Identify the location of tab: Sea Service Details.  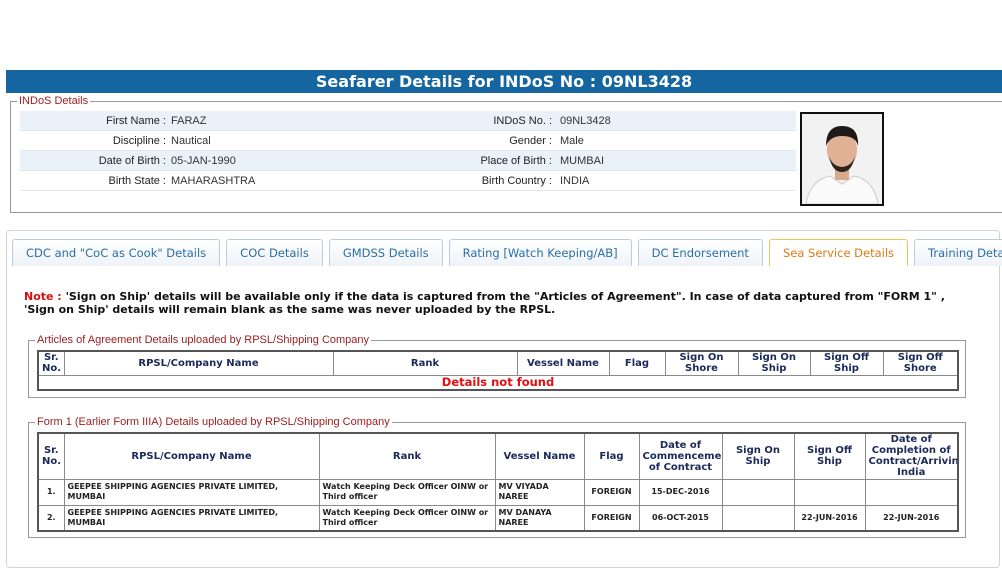
(838, 252).